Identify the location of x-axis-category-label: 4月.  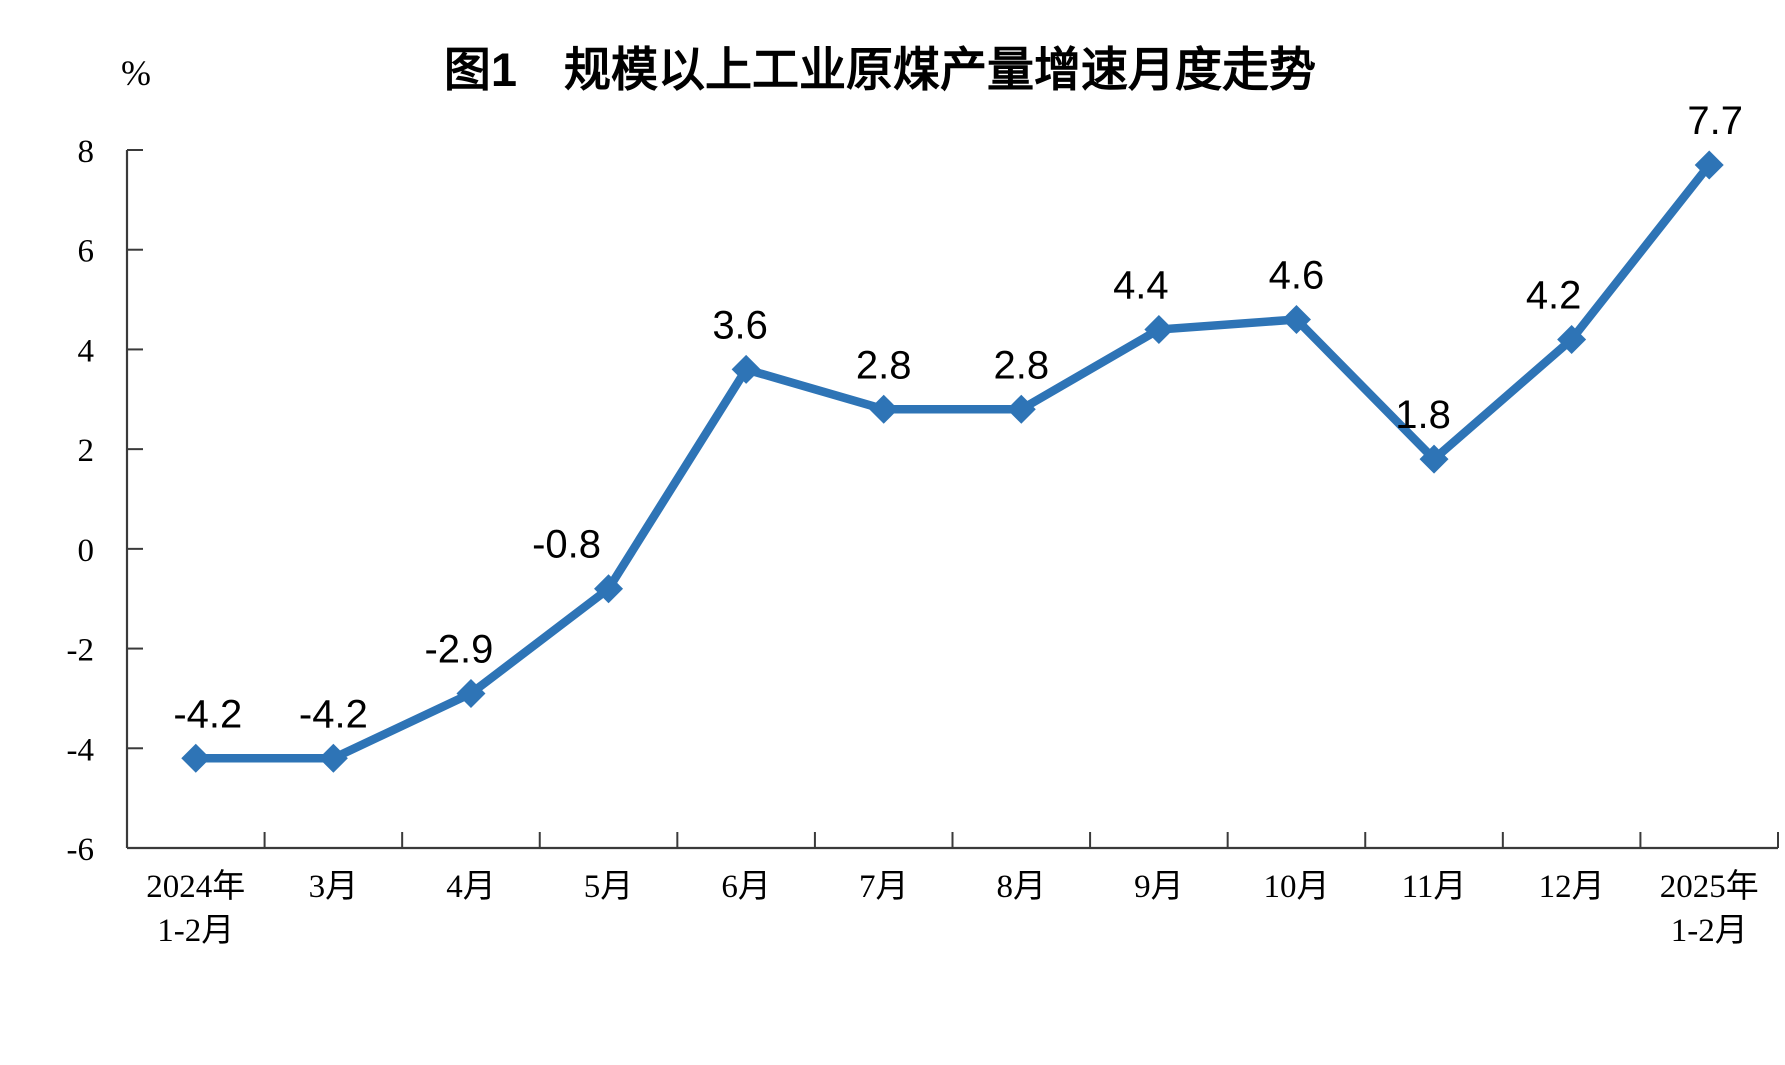
(471, 887).